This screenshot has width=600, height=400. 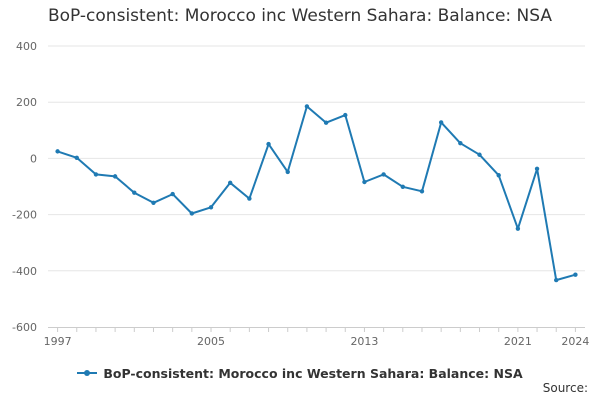 I want to click on source-label: Source:, so click(x=565, y=388).